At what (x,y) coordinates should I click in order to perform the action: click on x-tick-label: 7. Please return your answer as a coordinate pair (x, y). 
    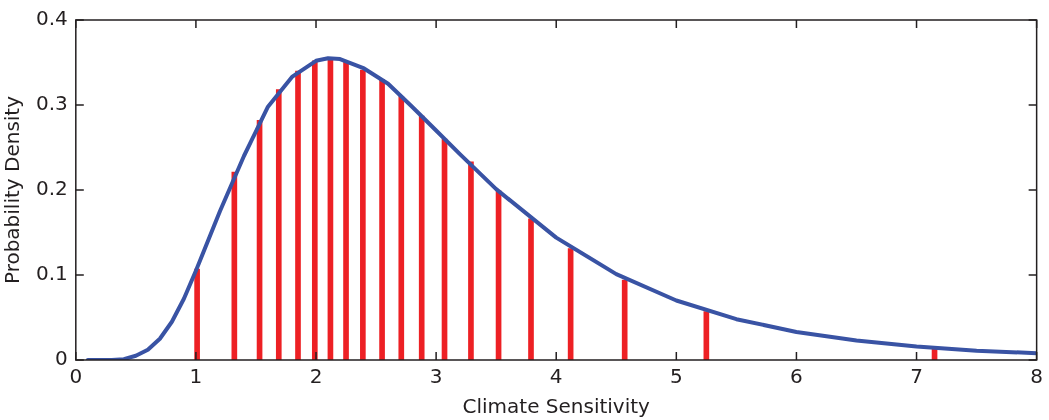
    Looking at the image, I should click on (916, 376).